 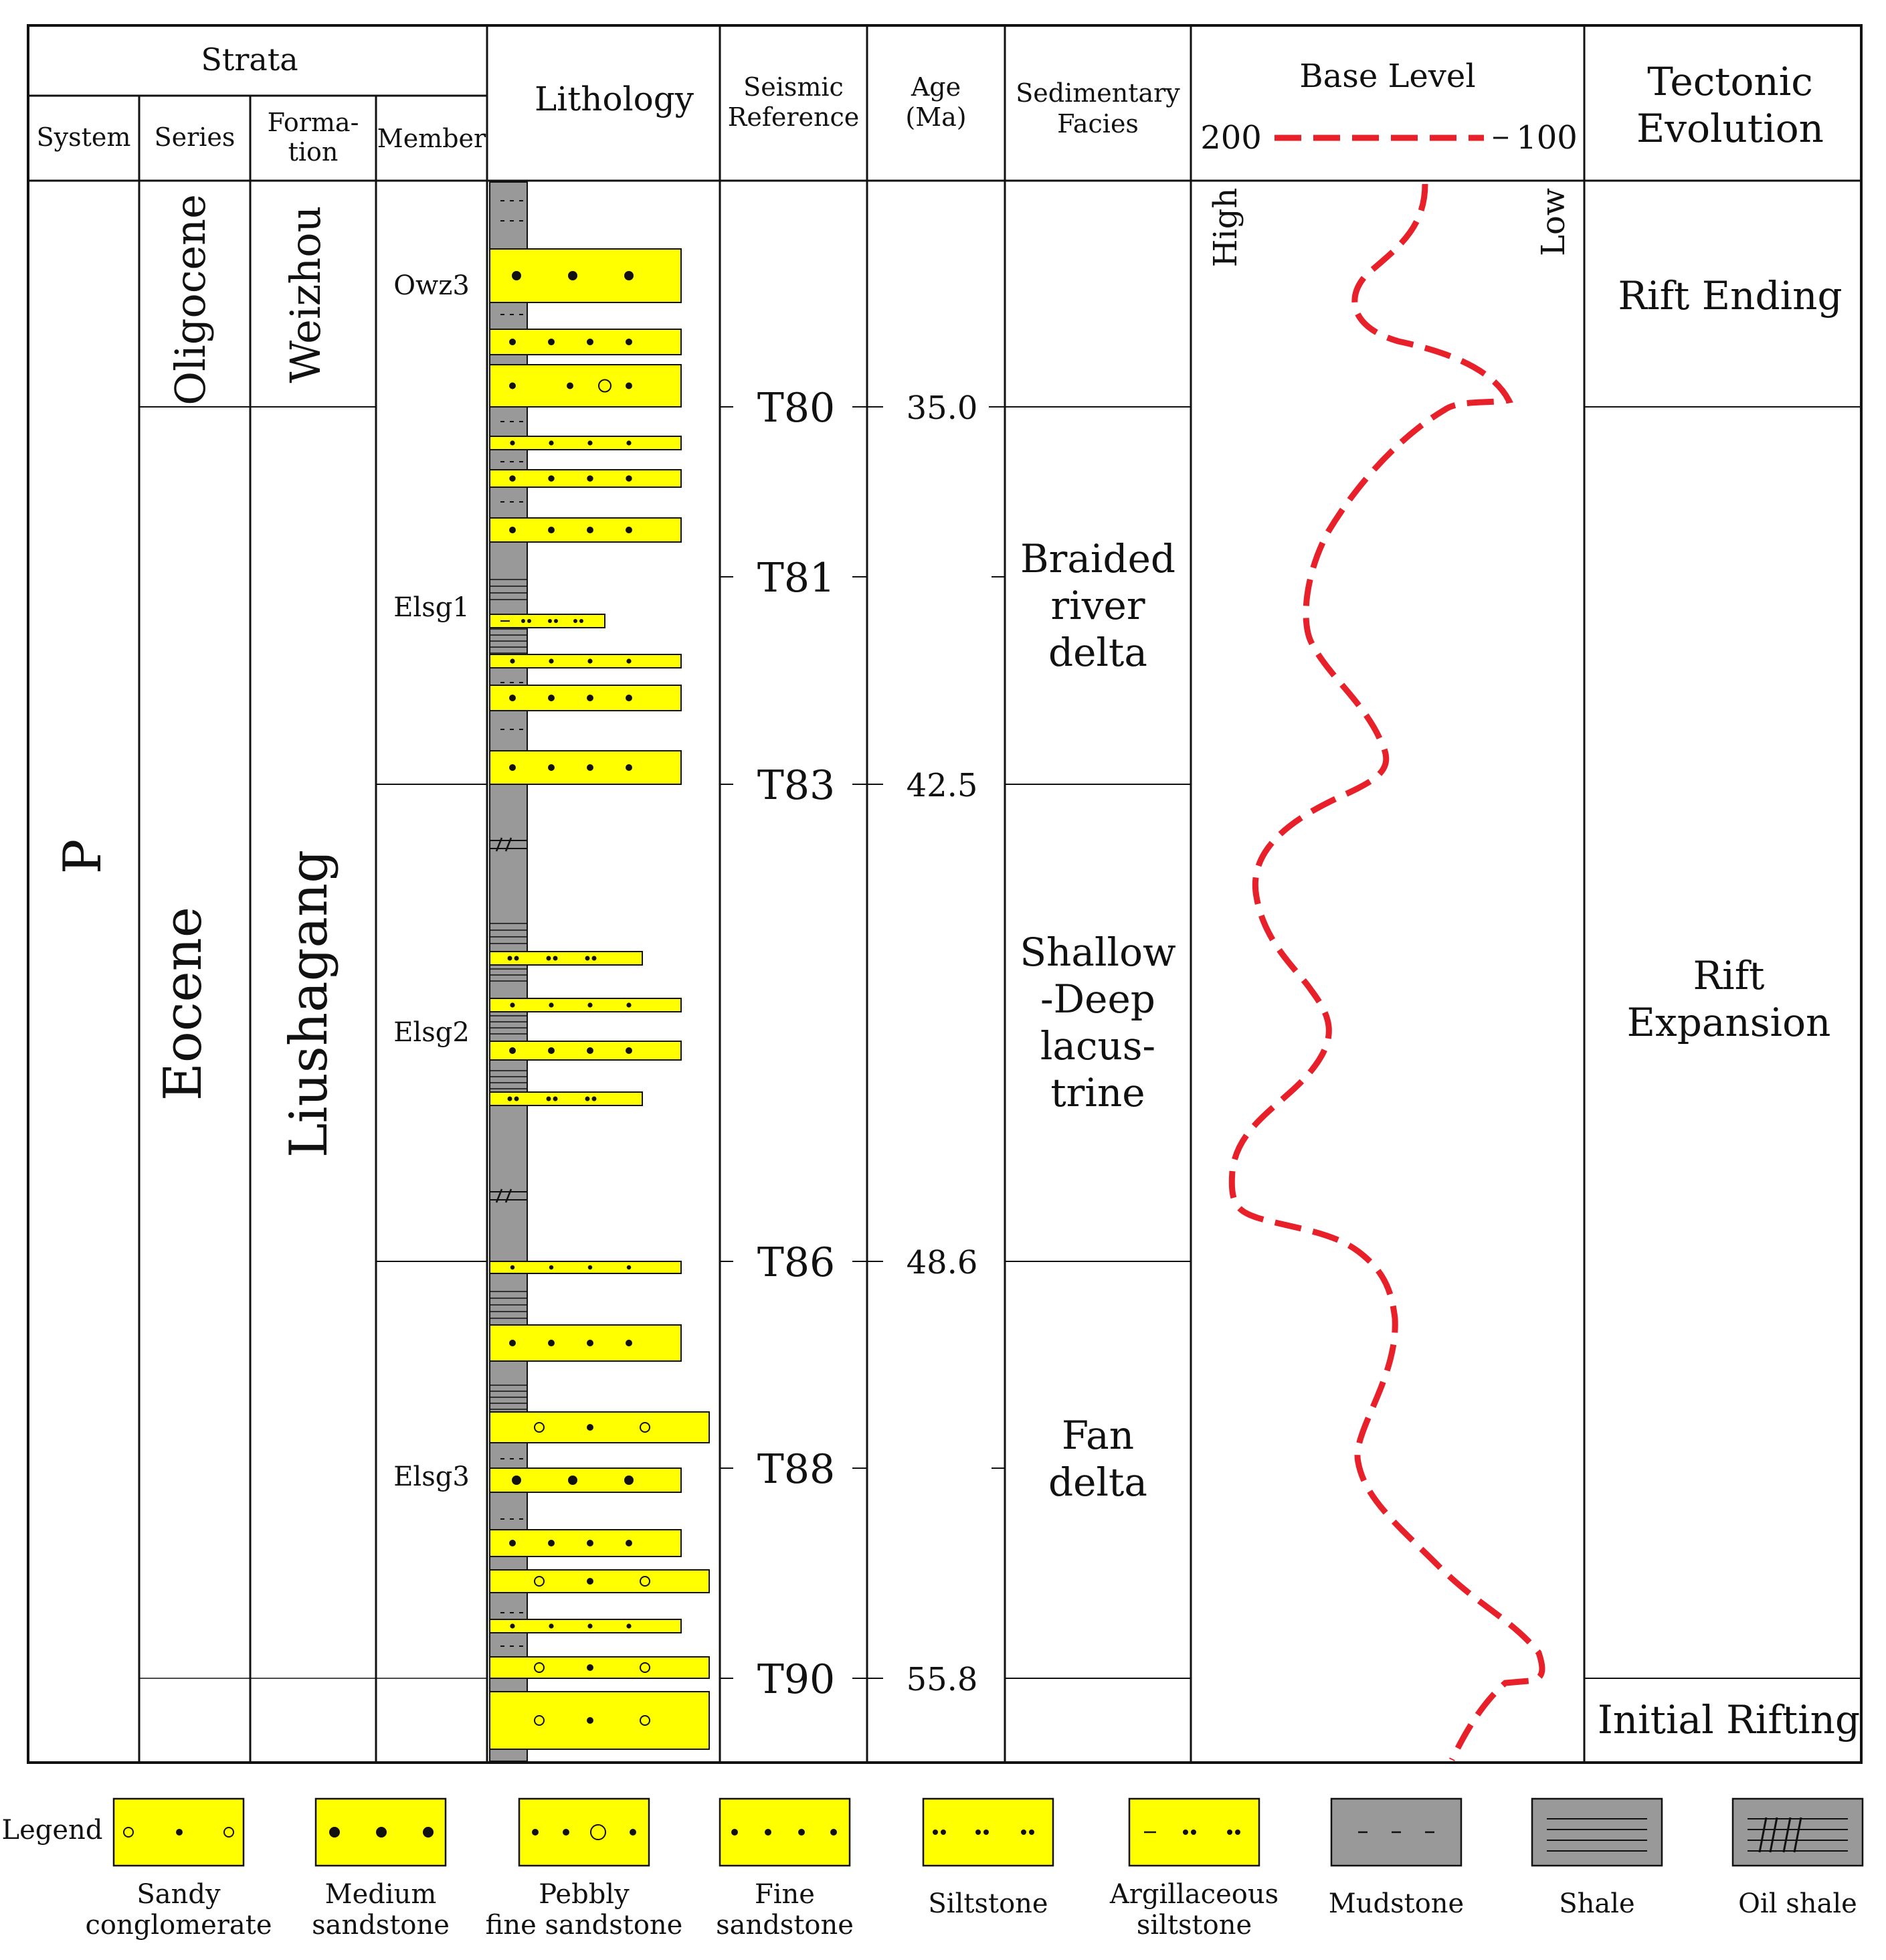 I want to click on formation-liushagang: Liushagang, so click(x=309, y=1004).